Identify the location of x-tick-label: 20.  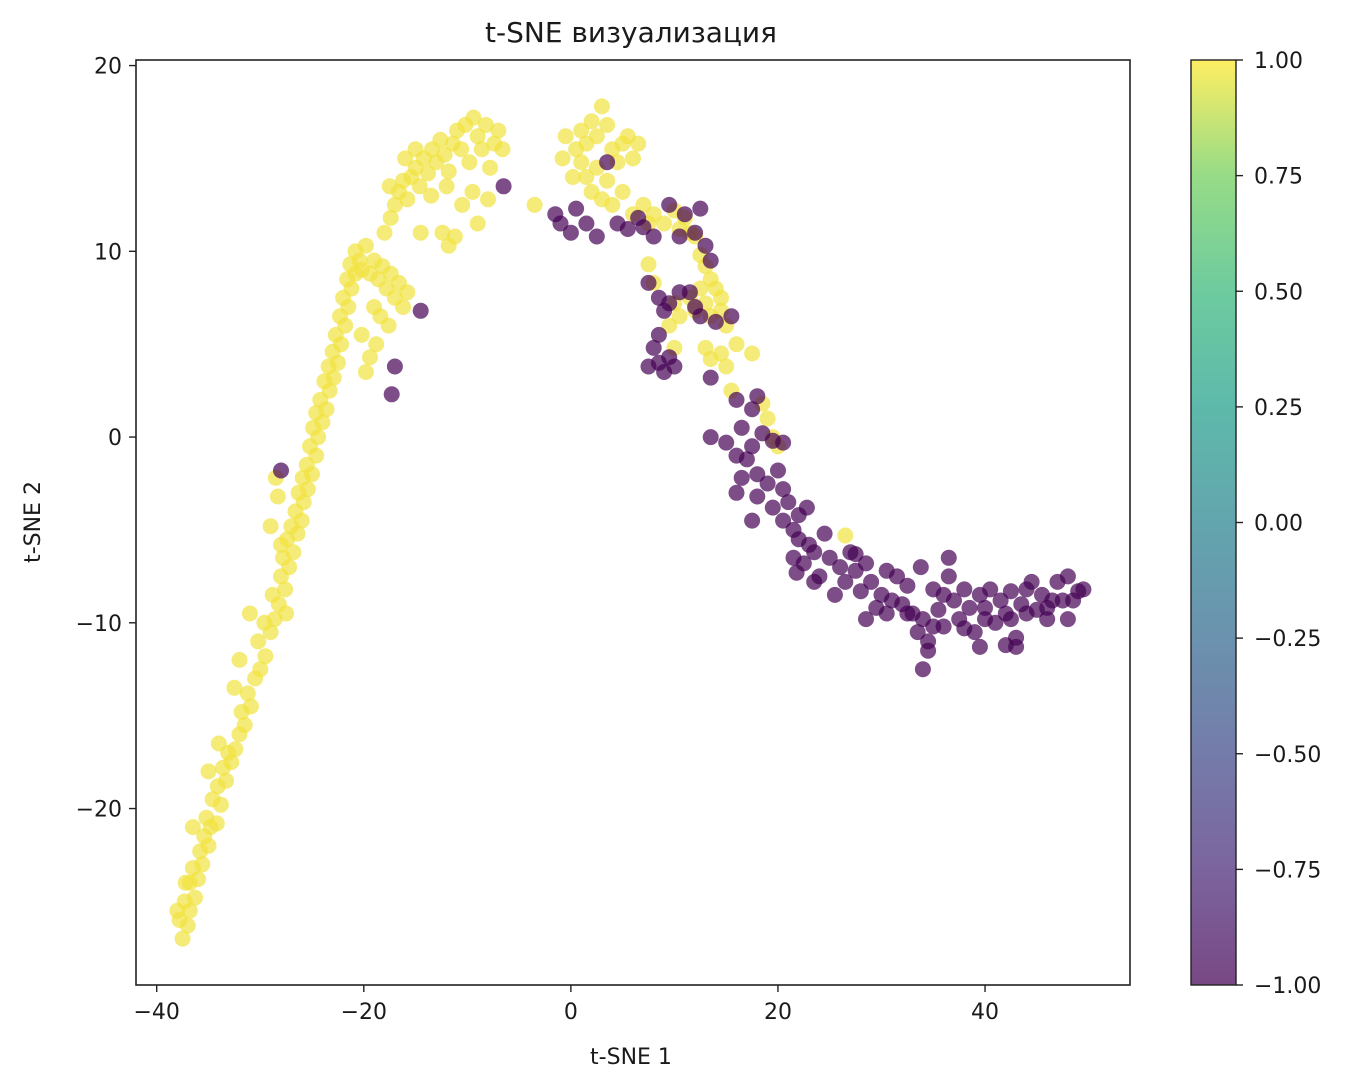
(778, 1012).